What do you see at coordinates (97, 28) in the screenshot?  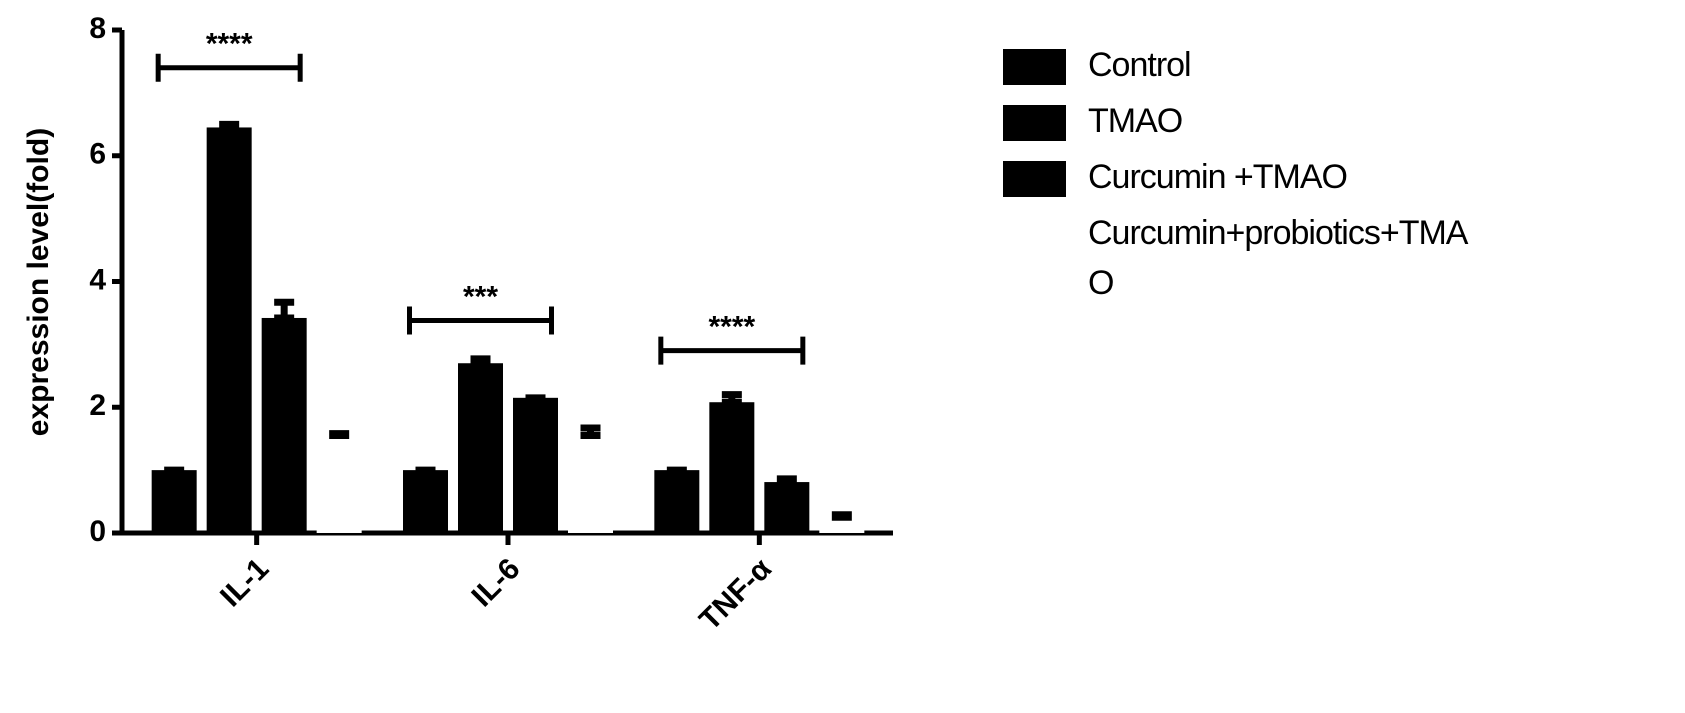 I see `y-tick-label: 8` at bounding box center [97, 28].